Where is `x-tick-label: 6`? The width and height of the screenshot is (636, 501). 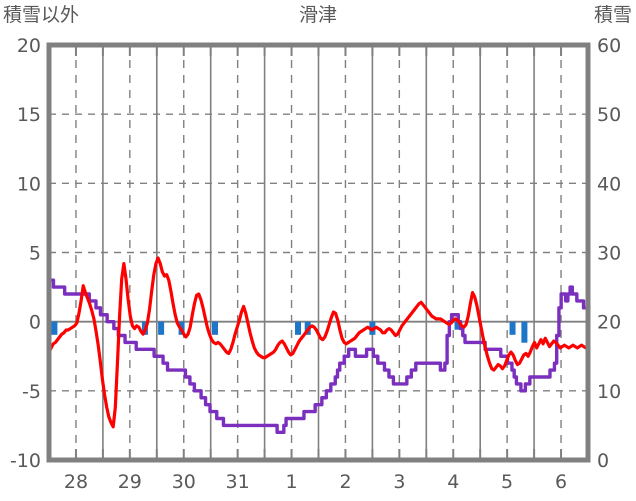 x-tick-label: 6 is located at coordinates (561, 482).